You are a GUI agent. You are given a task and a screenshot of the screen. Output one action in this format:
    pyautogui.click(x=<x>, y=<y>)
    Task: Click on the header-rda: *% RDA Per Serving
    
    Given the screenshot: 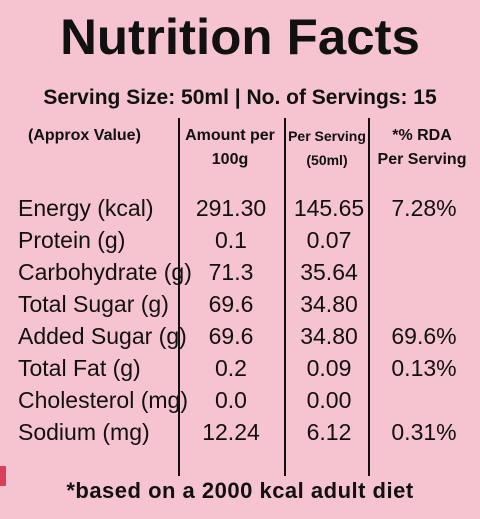 What is the action you would take?
    pyautogui.click(x=422, y=148)
    